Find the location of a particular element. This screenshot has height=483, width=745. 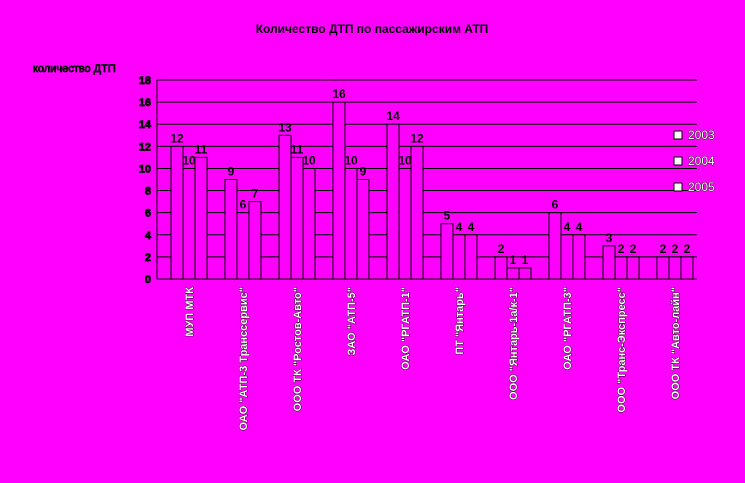

y-tick-label: 14 is located at coordinates (145, 125).